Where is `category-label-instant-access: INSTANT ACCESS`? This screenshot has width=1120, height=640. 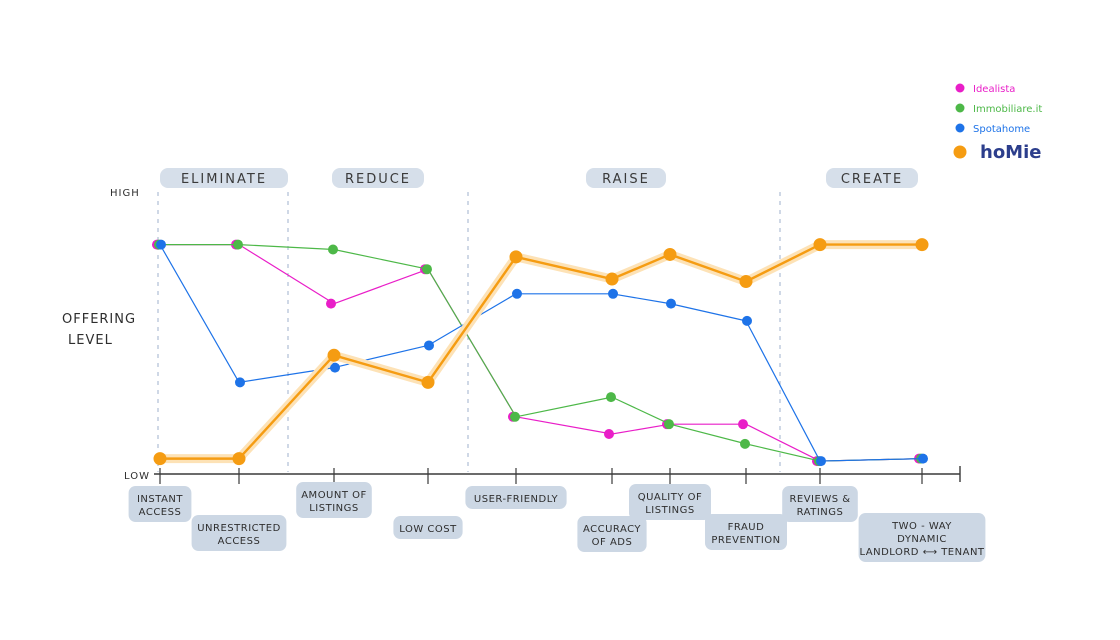
category-label-instant-access: INSTANT ACCESS is located at coordinates (160, 504).